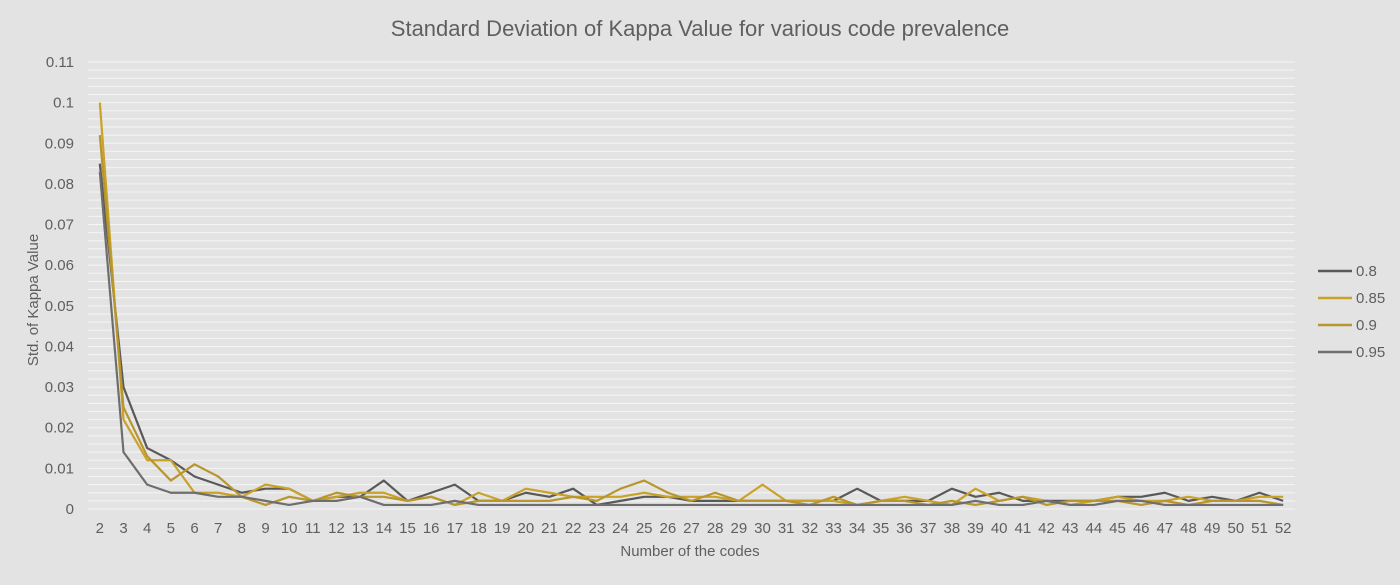 Image resolution: width=1400 pixels, height=585 pixels. What do you see at coordinates (59, 184) in the screenshot?
I see `y-tick-label: 0.08` at bounding box center [59, 184].